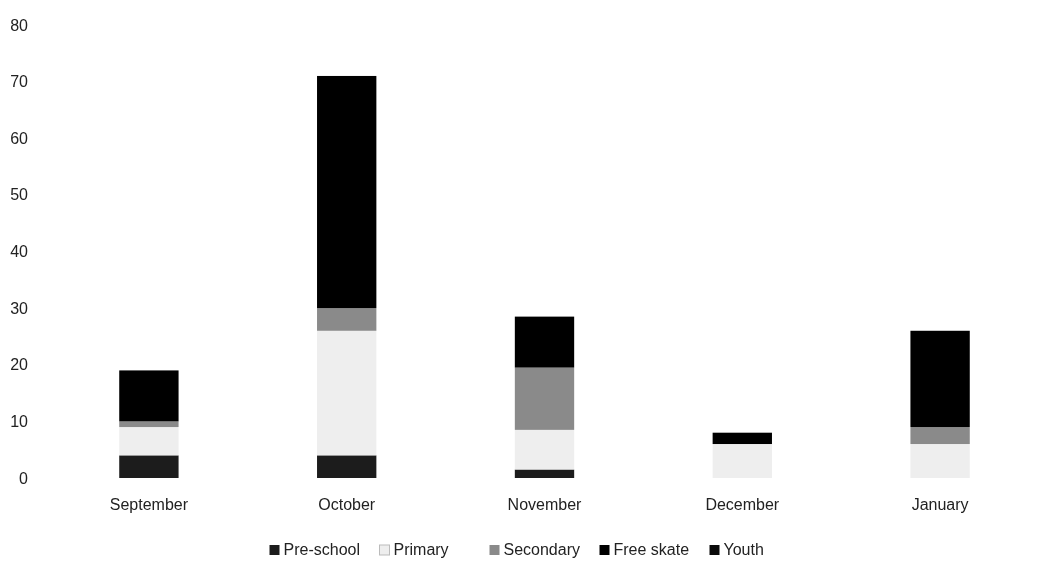 This screenshot has width=1049, height=573. I want to click on x-tick-label: November, so click(545, 504).